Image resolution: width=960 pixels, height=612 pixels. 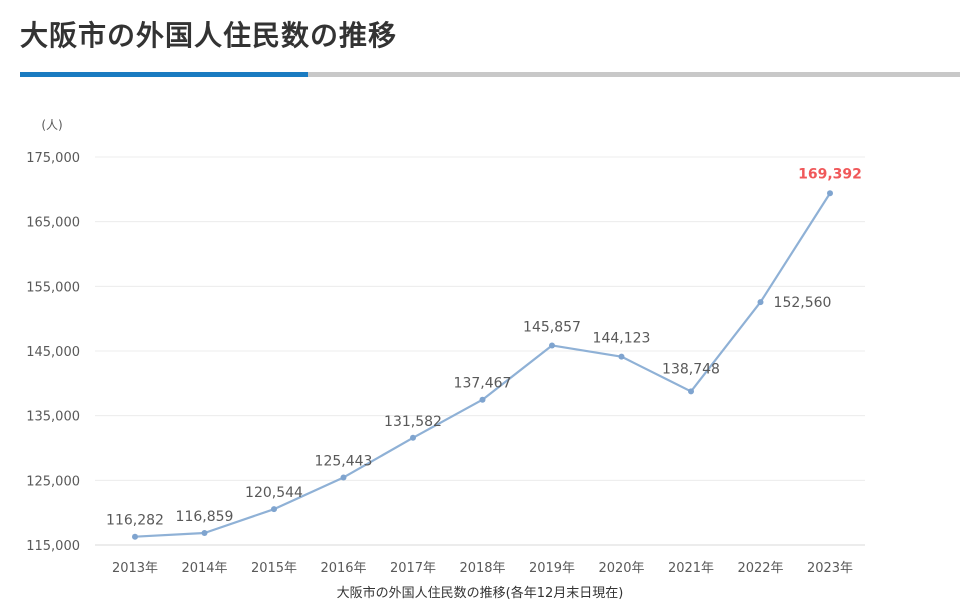 I want to click on y-tick-label: 115,000, so click(x=53, y=546).